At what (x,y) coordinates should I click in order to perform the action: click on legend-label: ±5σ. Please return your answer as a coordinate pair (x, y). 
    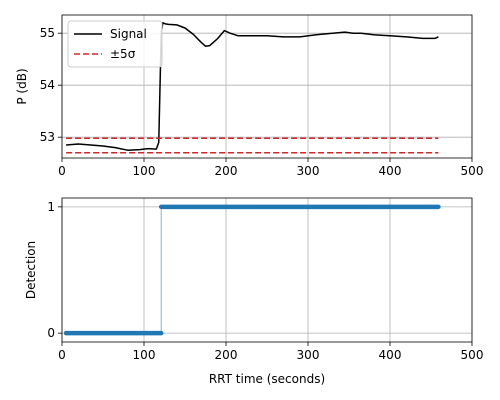
    Looking at the image, I should click on (123, 54).